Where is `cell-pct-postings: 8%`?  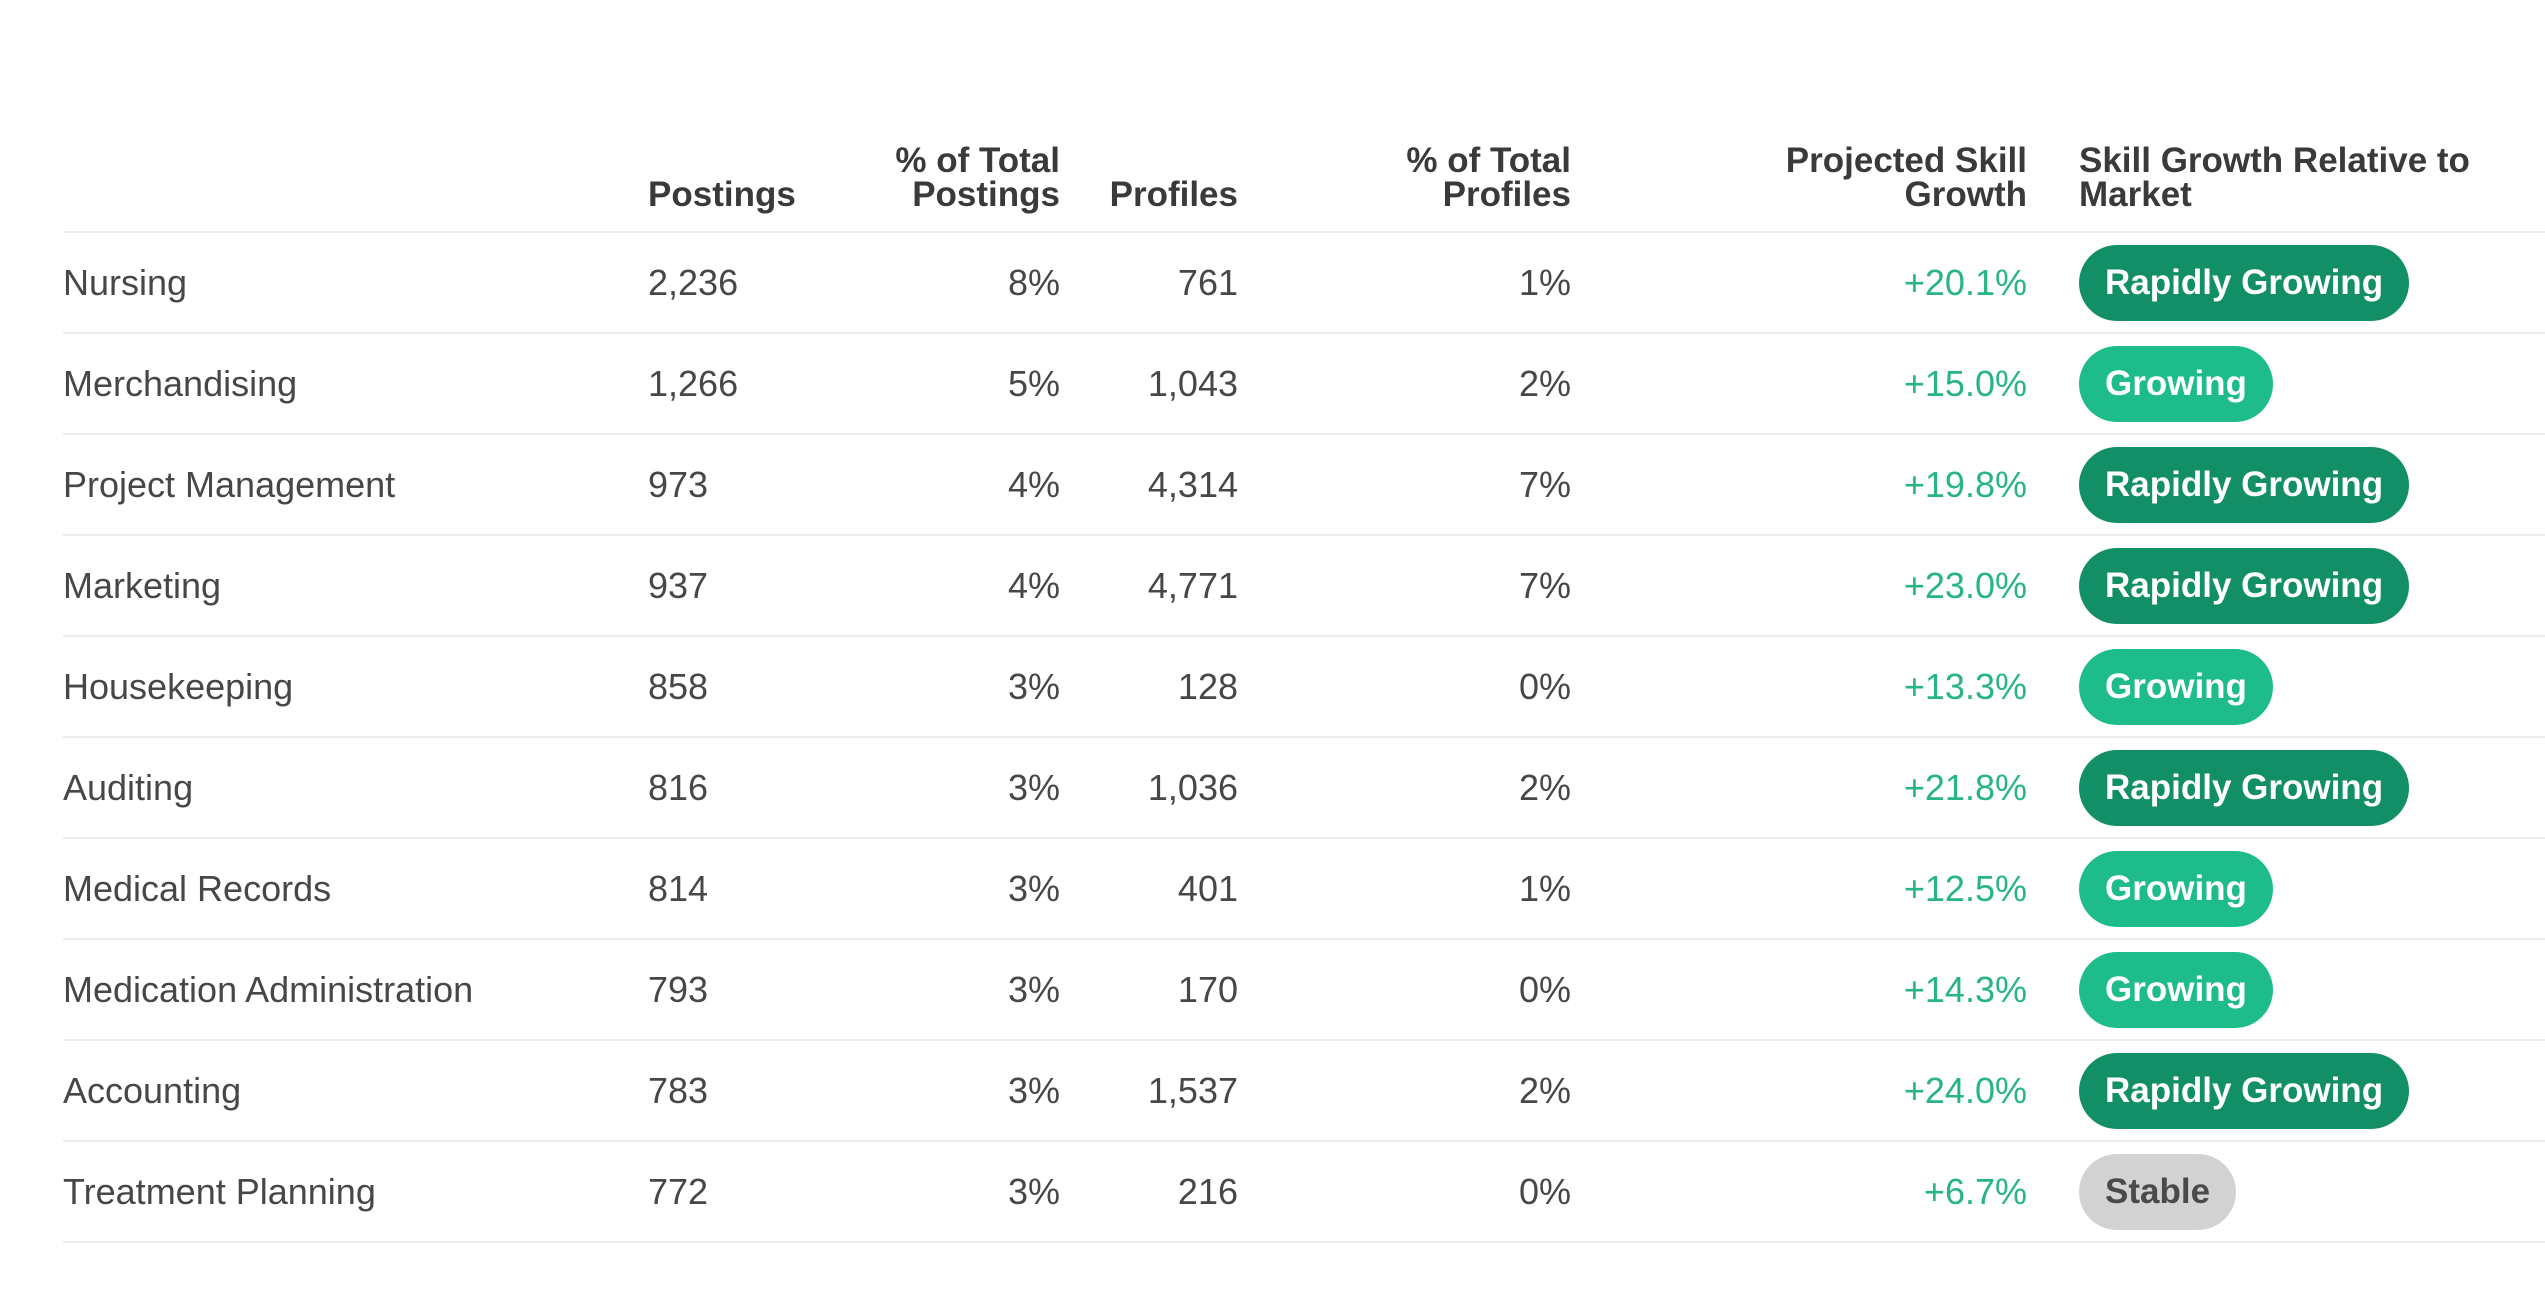 cell-pct-postings: 8% is located at coordinates (884, 283).